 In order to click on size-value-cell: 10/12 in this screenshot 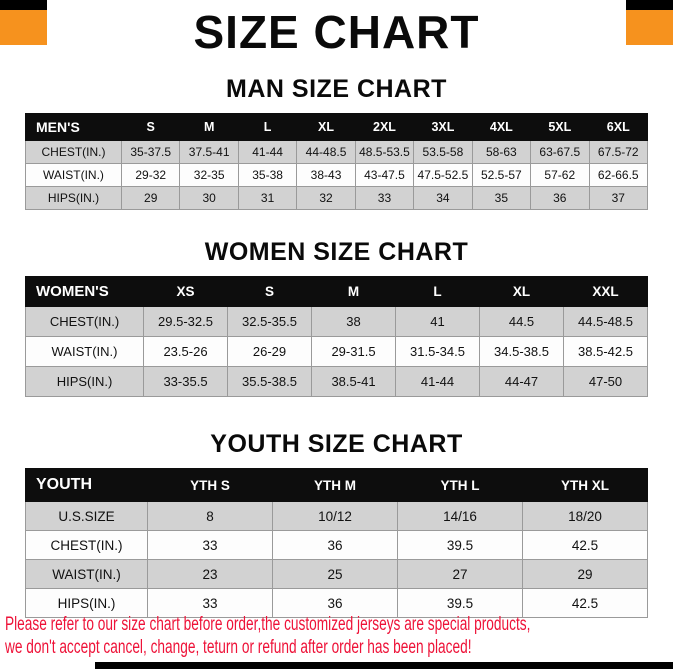, I will do `click(335, 516)`.